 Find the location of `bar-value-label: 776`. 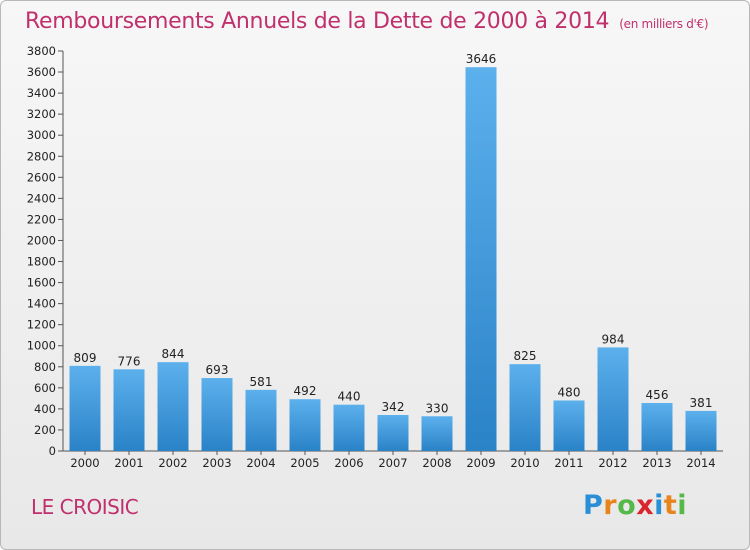

bar-value-label: 776 is located at coordinates (129, 361).